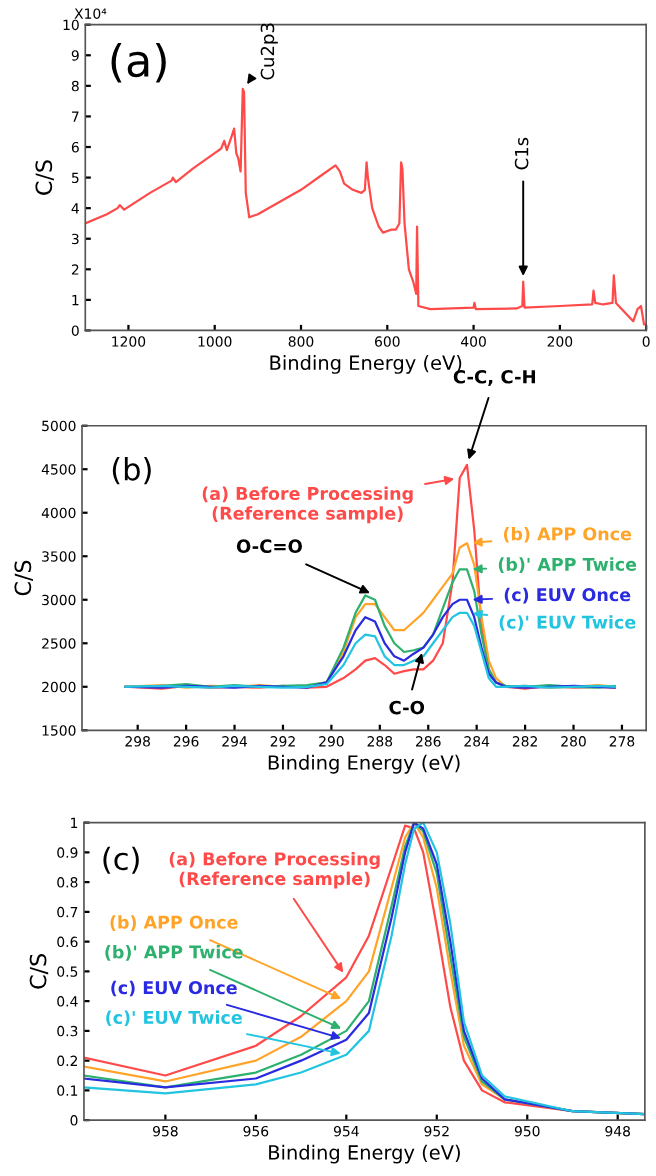 The image size is (656, 1176). What do you see at coordinates (174, 923) in the screenshot?
I see `text: (b) APP Once` at bounding box center [174, 923].